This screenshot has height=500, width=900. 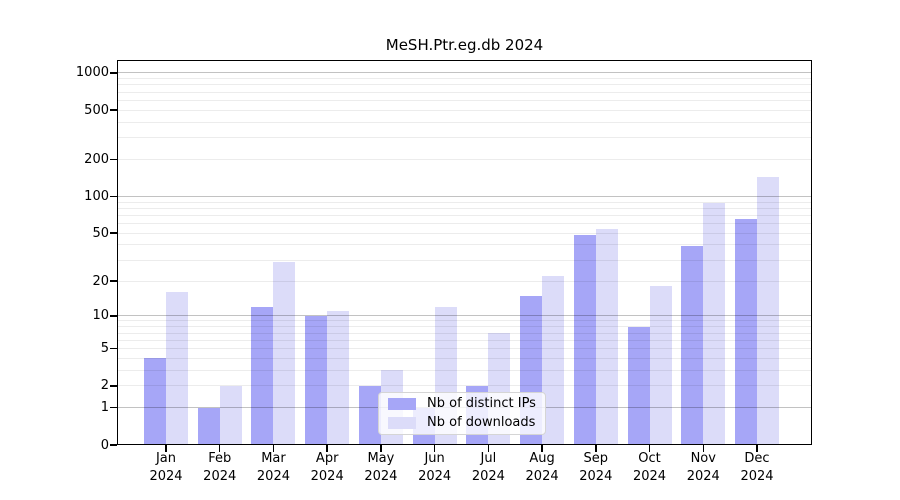 I want to click on bar-nb-of-downloads-feb, so click(x=230, y=415).